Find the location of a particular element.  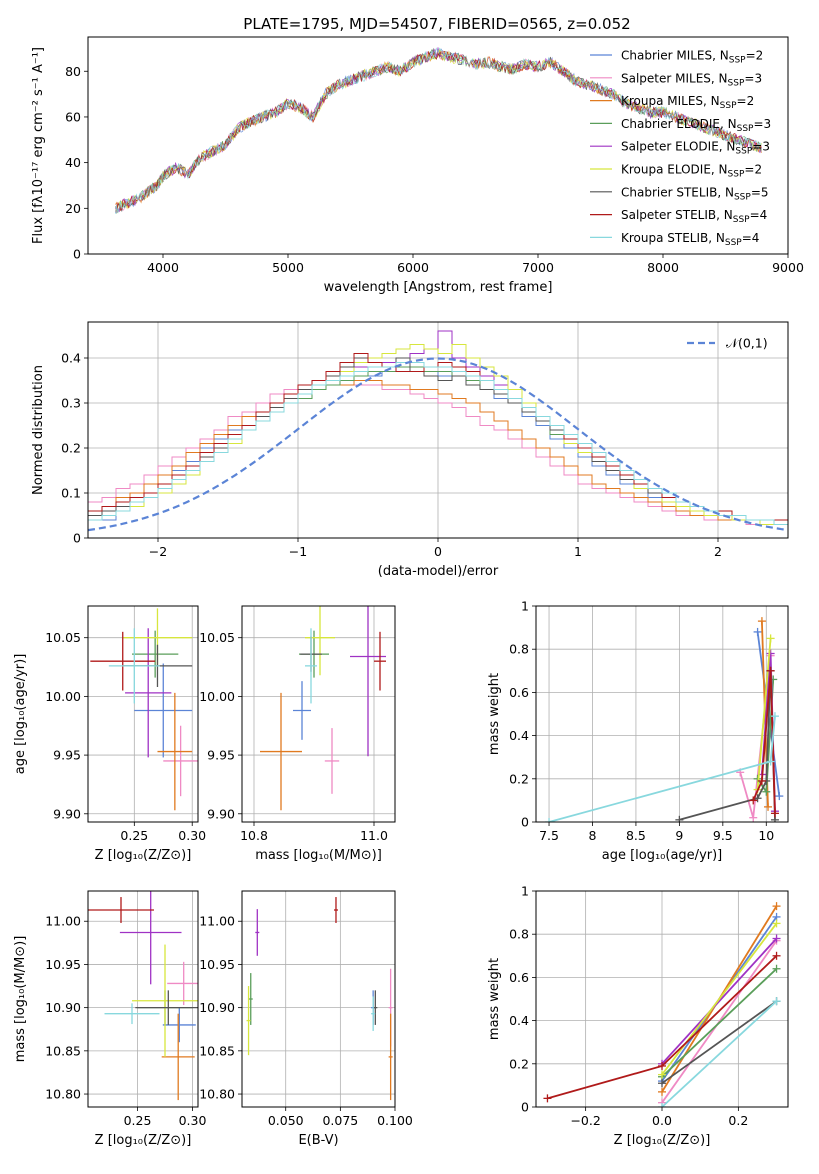

x-tick-label: 8.5 is located at coordinates (636, 835).